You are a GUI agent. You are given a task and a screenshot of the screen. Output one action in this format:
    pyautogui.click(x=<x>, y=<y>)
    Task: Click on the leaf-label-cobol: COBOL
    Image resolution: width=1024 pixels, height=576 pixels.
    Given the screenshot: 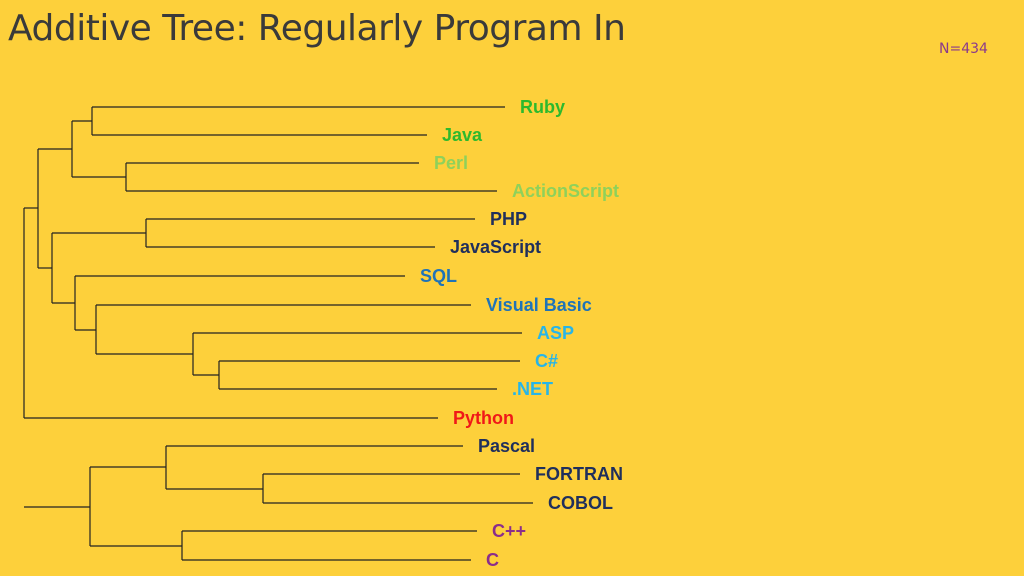 What is the action you would take?
    pyautogui.click(x=580, y=503)
    